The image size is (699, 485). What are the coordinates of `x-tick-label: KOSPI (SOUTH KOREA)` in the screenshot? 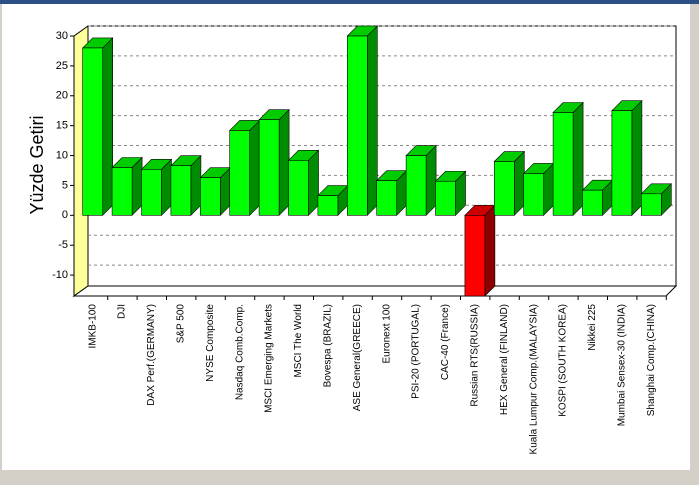 It's located at (563, 360).